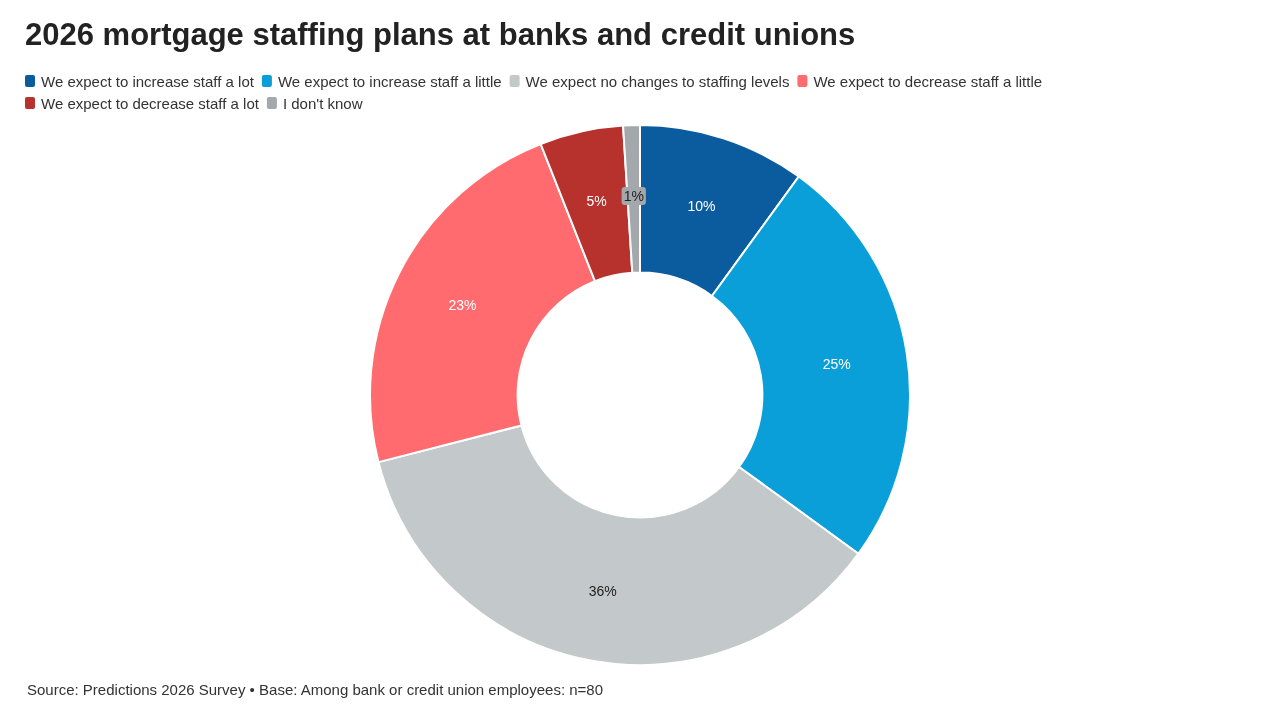  What do you see at coordinates (150, 103) in the screenshot?
I see `legend-label: We expect to decrease staff a lot` at bounding box center [150, 103].